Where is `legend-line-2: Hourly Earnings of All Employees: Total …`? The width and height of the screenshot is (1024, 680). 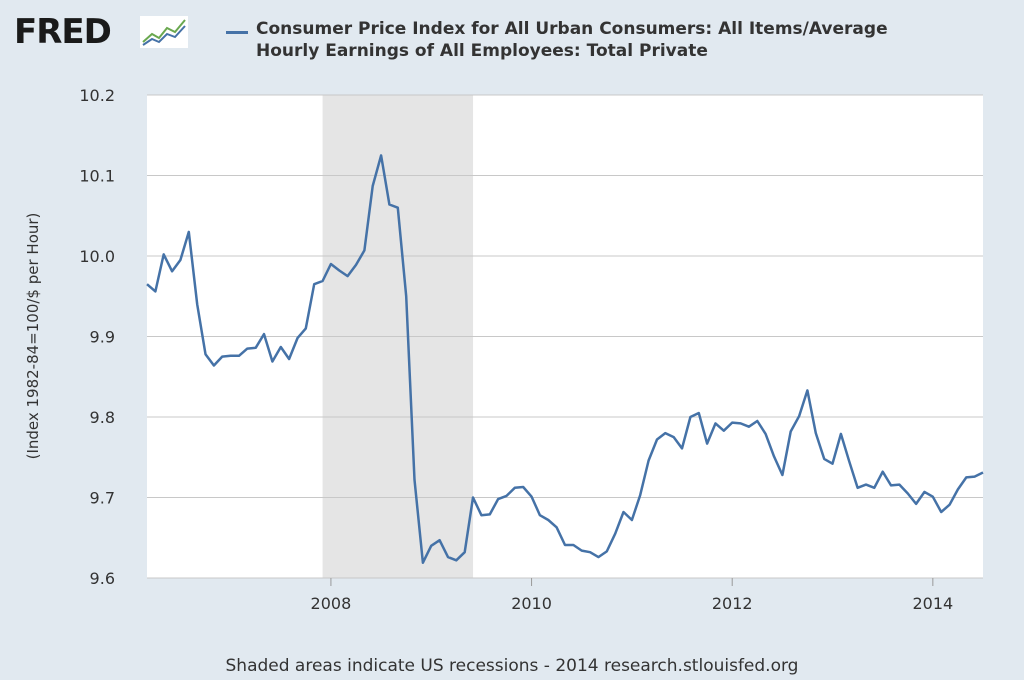 legend-line-2: Hourly Earnings of All Employees: Total … is located at coordinates (482, 51).